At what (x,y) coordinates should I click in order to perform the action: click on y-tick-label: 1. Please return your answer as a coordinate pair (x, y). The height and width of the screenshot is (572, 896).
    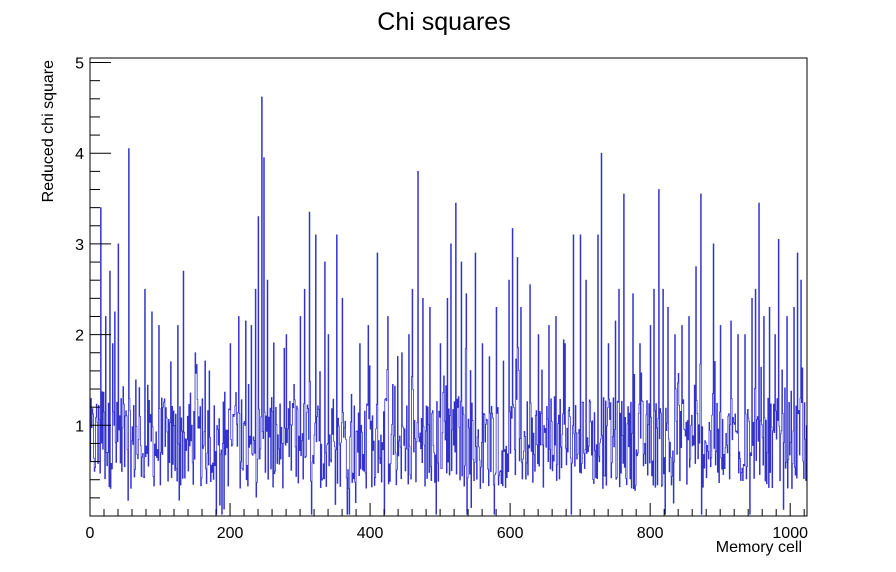
    Looking at the image, I should click on (79, 426).